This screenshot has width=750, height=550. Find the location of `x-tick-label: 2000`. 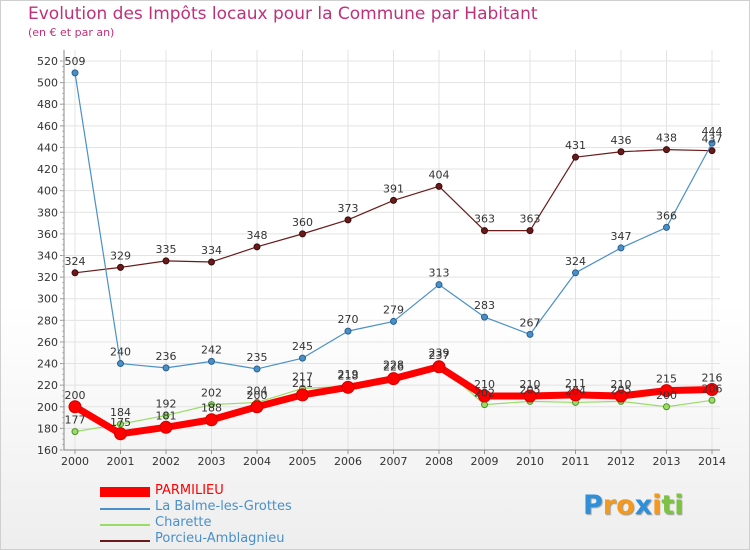

x-tick-label: 2000 is located at coordinates (75, 461).